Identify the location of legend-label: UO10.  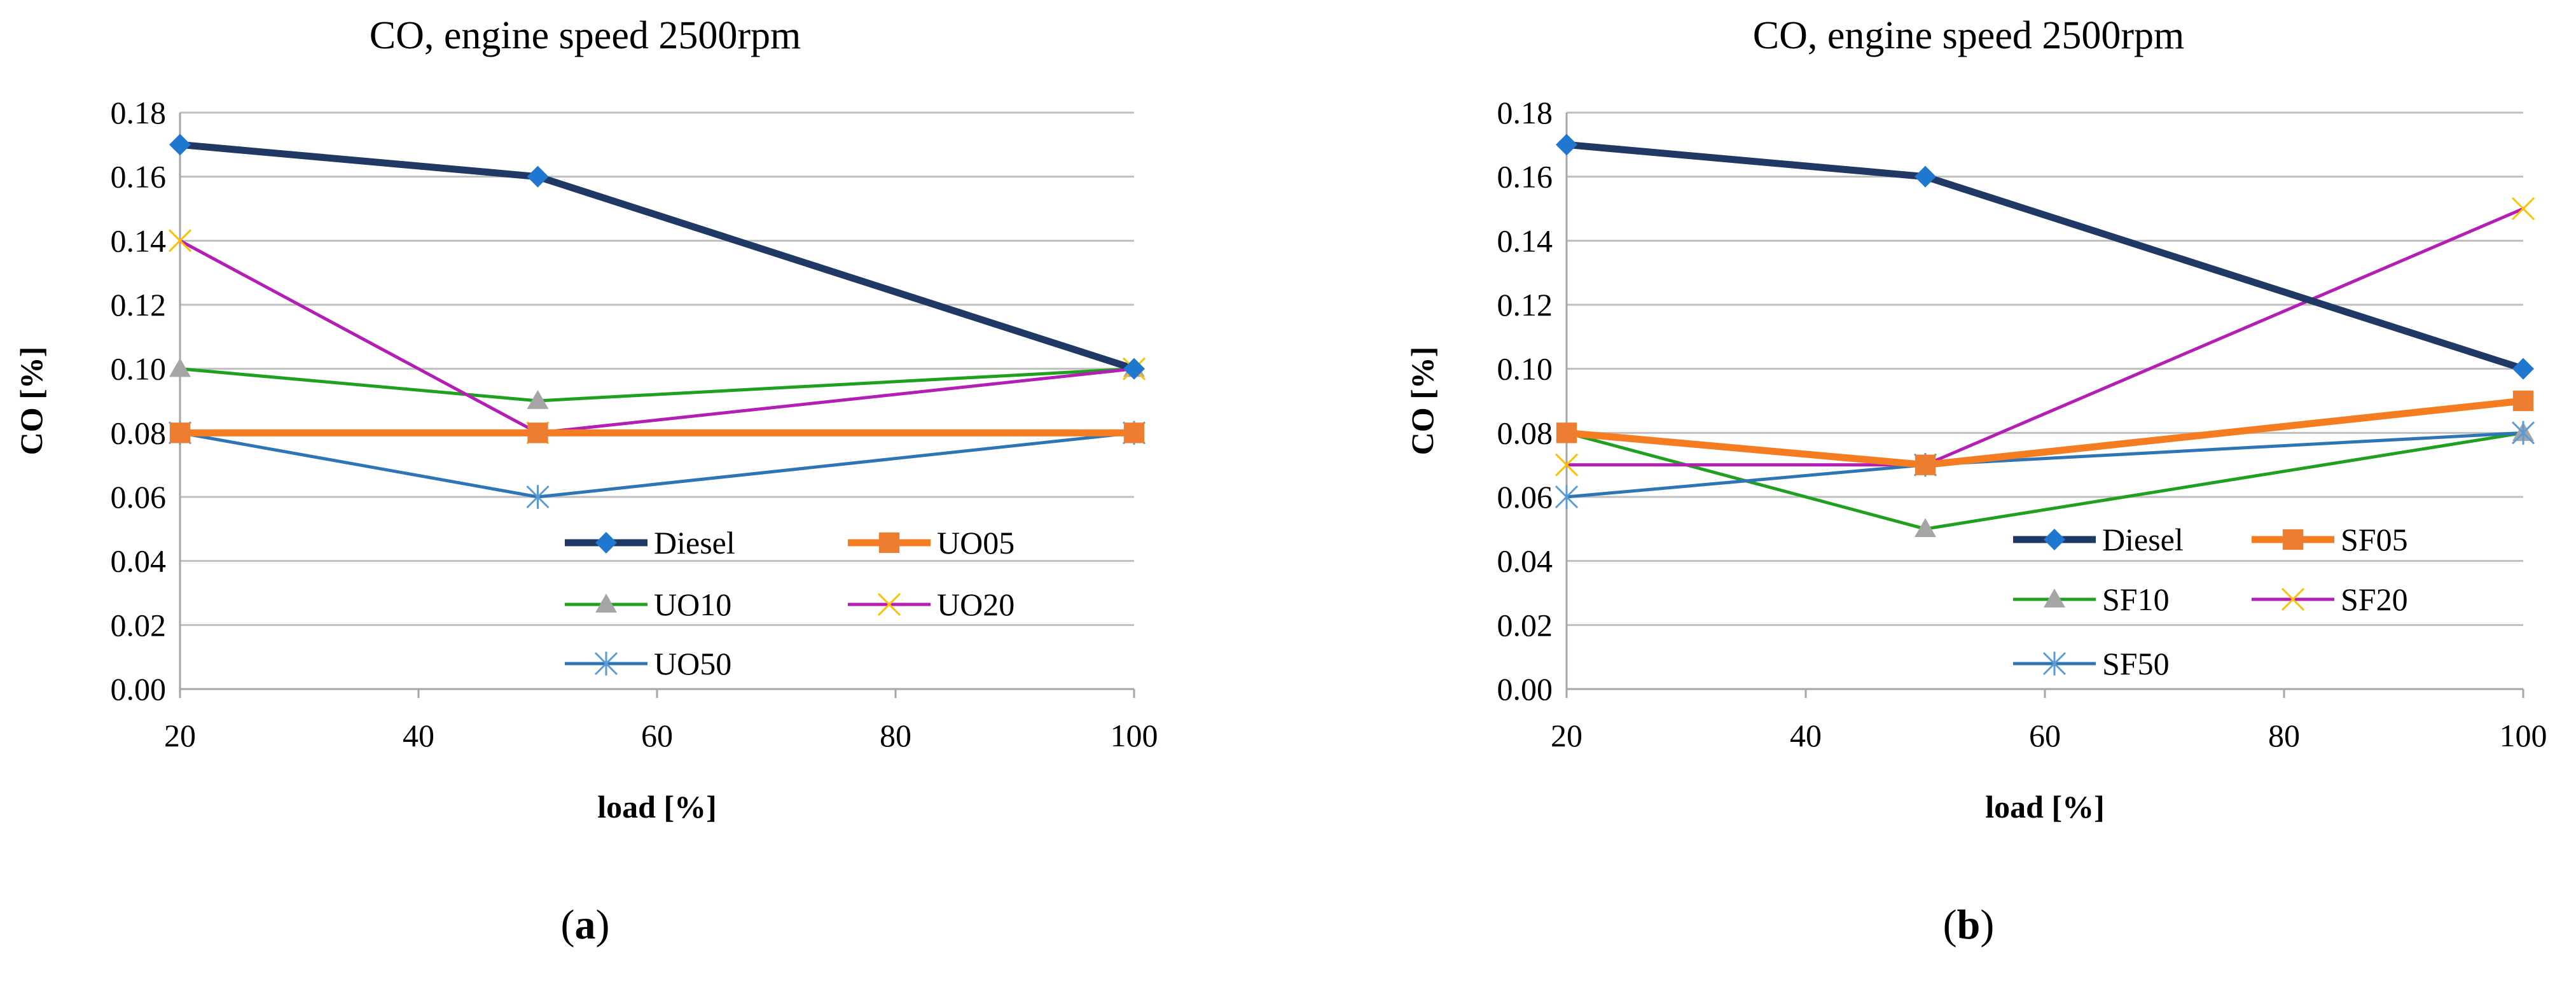
(692, 604).